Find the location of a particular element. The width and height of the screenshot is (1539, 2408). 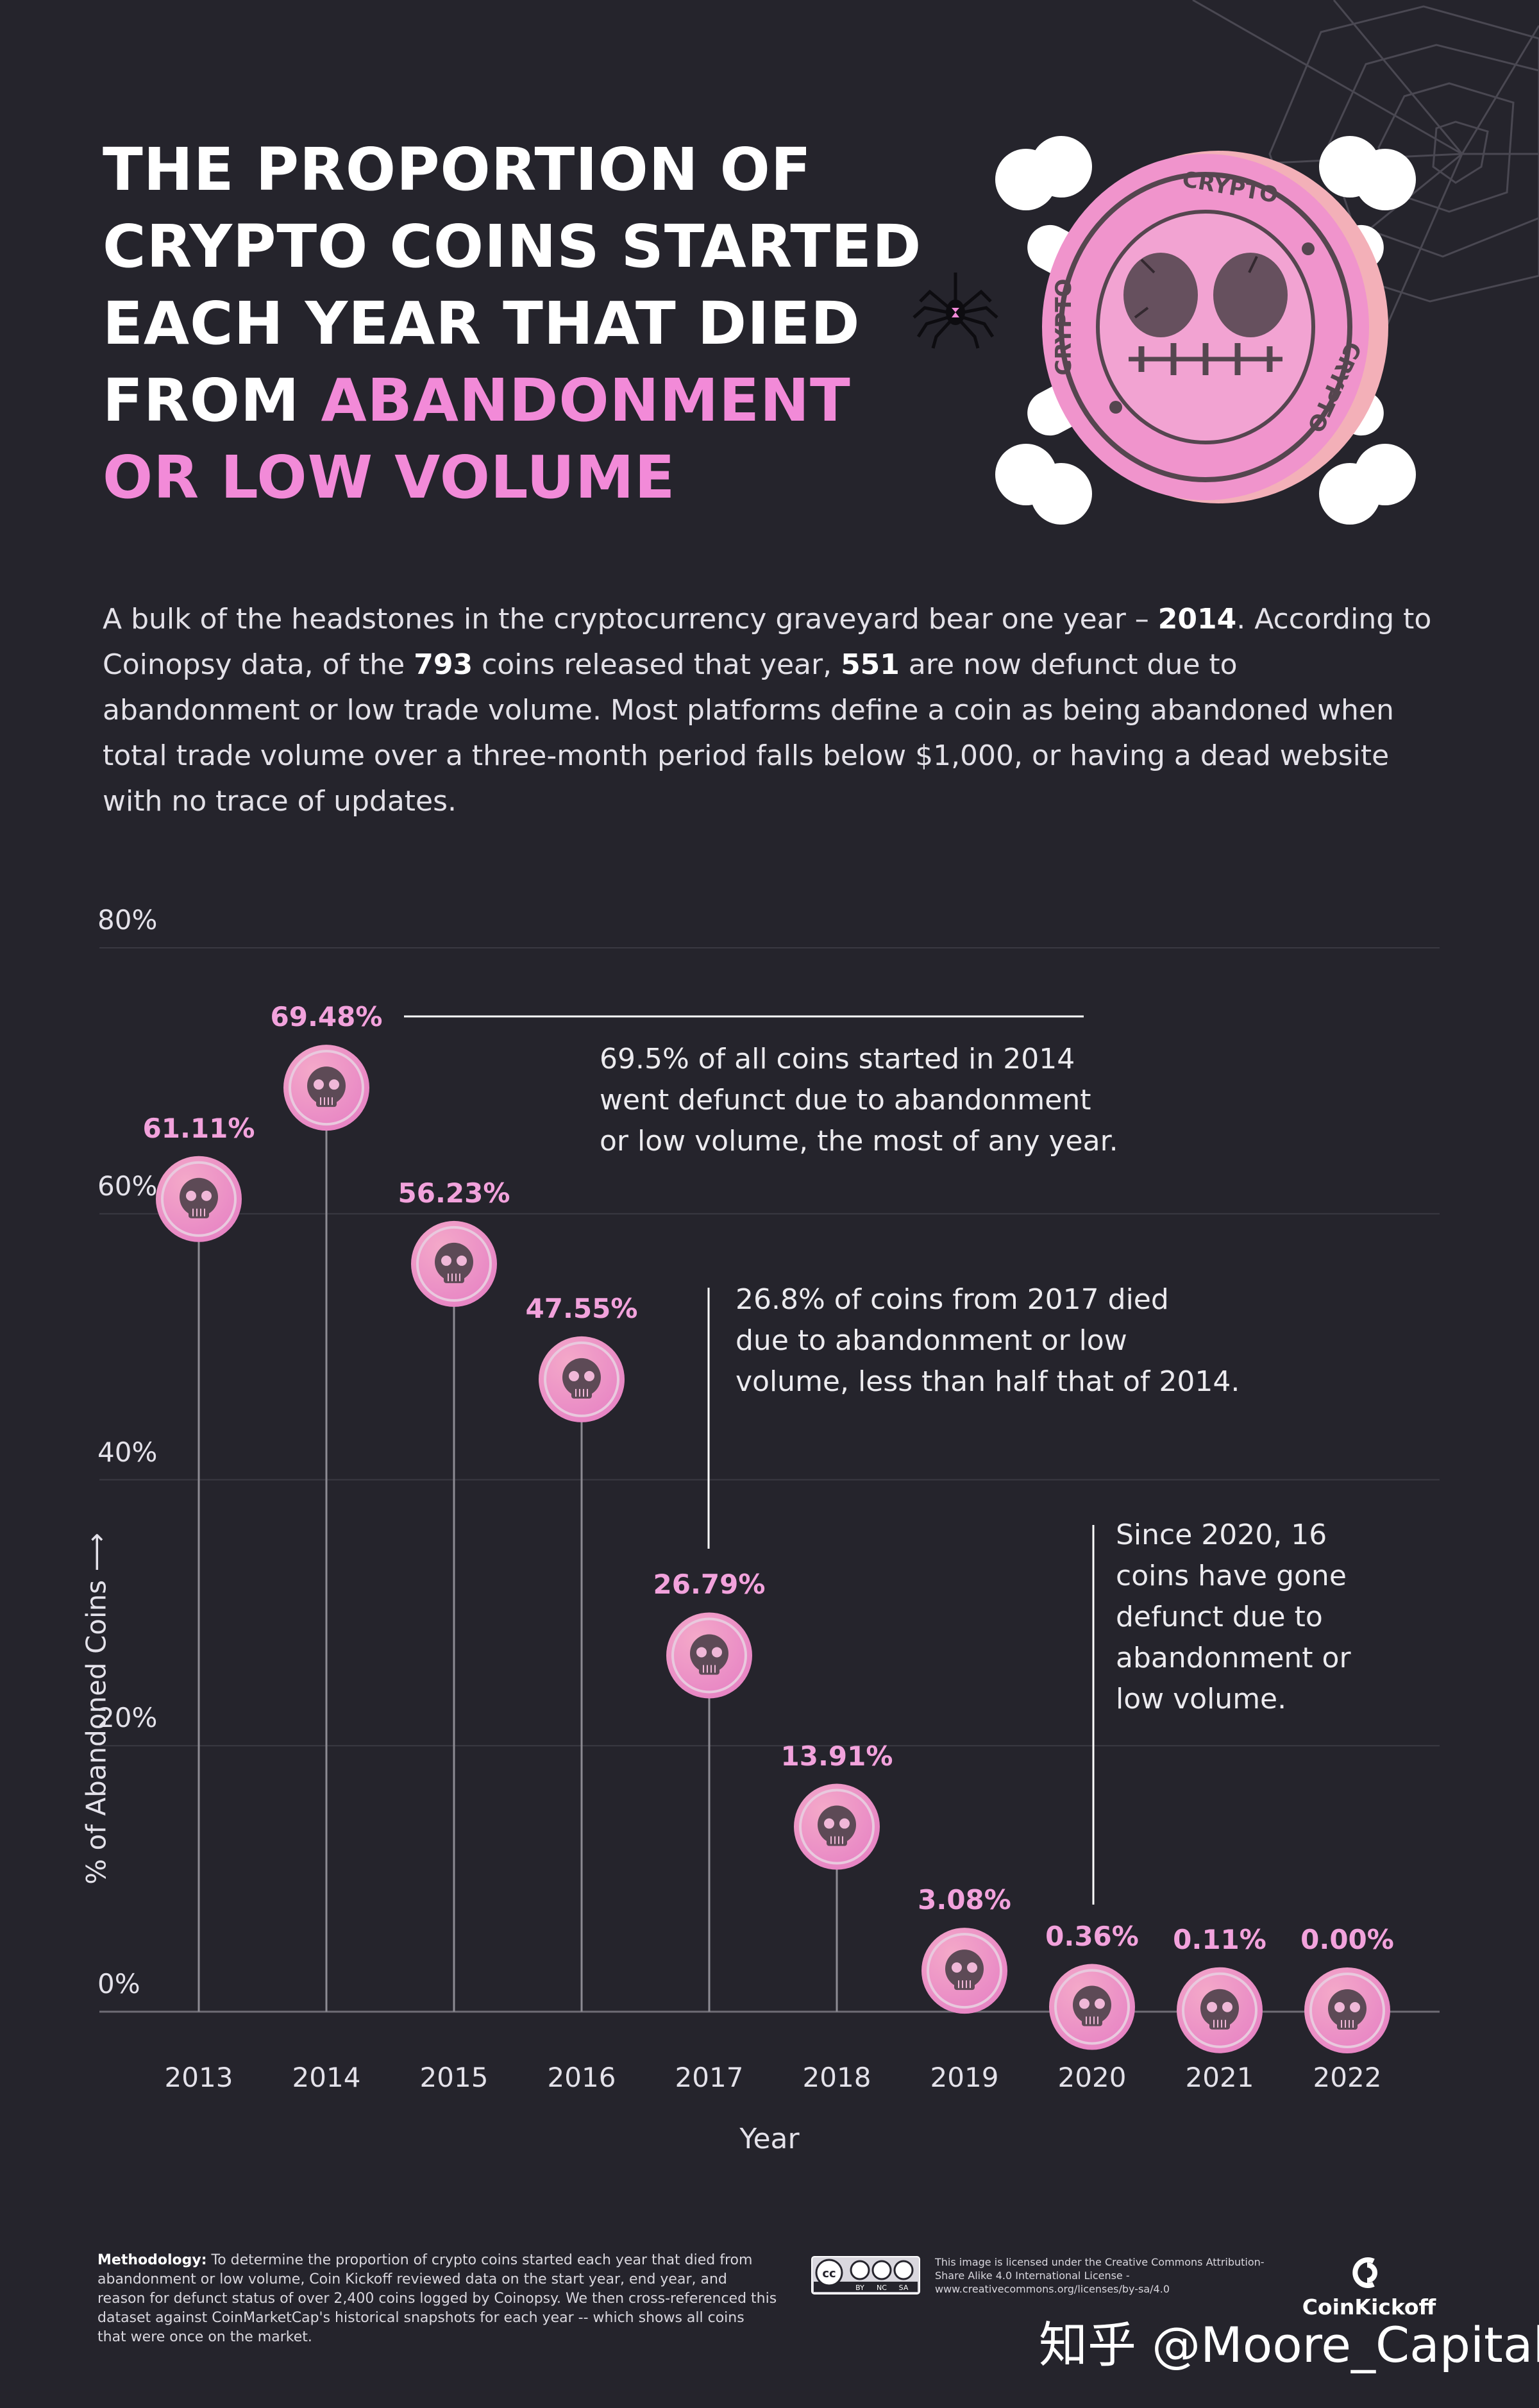

skull-marker-2014 is located at coordinates (326, 1088).